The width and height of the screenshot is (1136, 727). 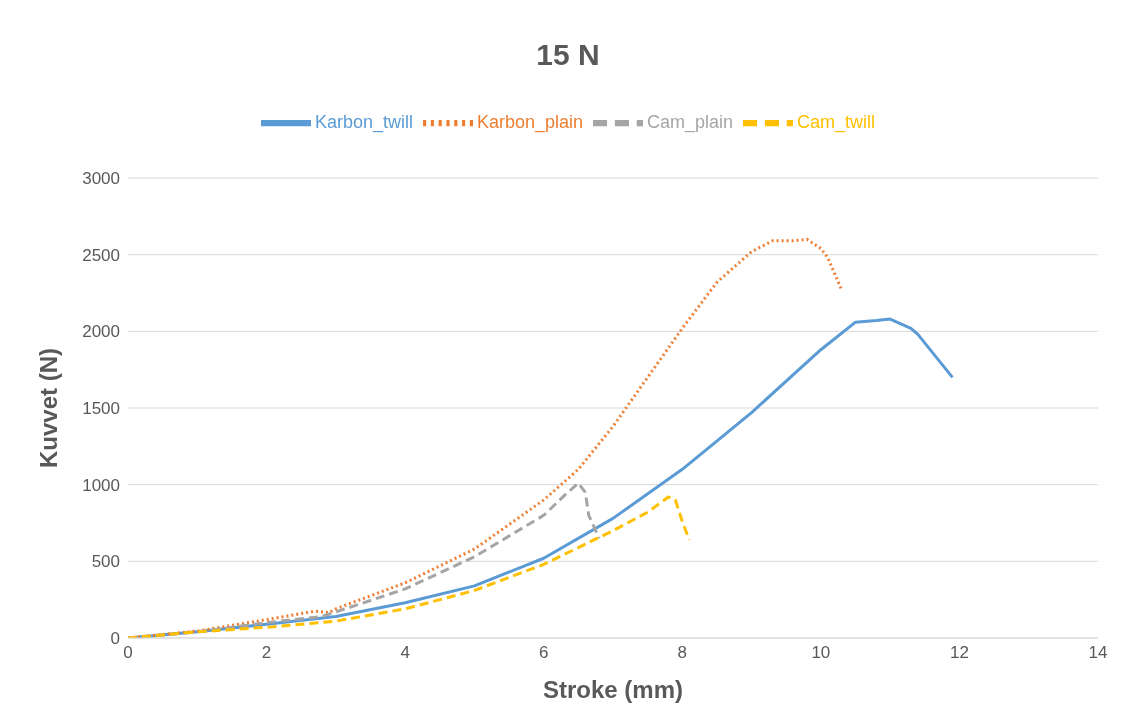 What do you see at coordinates (128, 653) in the screenshot?
I see `x-tick-label: 0` at bounding box center [128, 653].